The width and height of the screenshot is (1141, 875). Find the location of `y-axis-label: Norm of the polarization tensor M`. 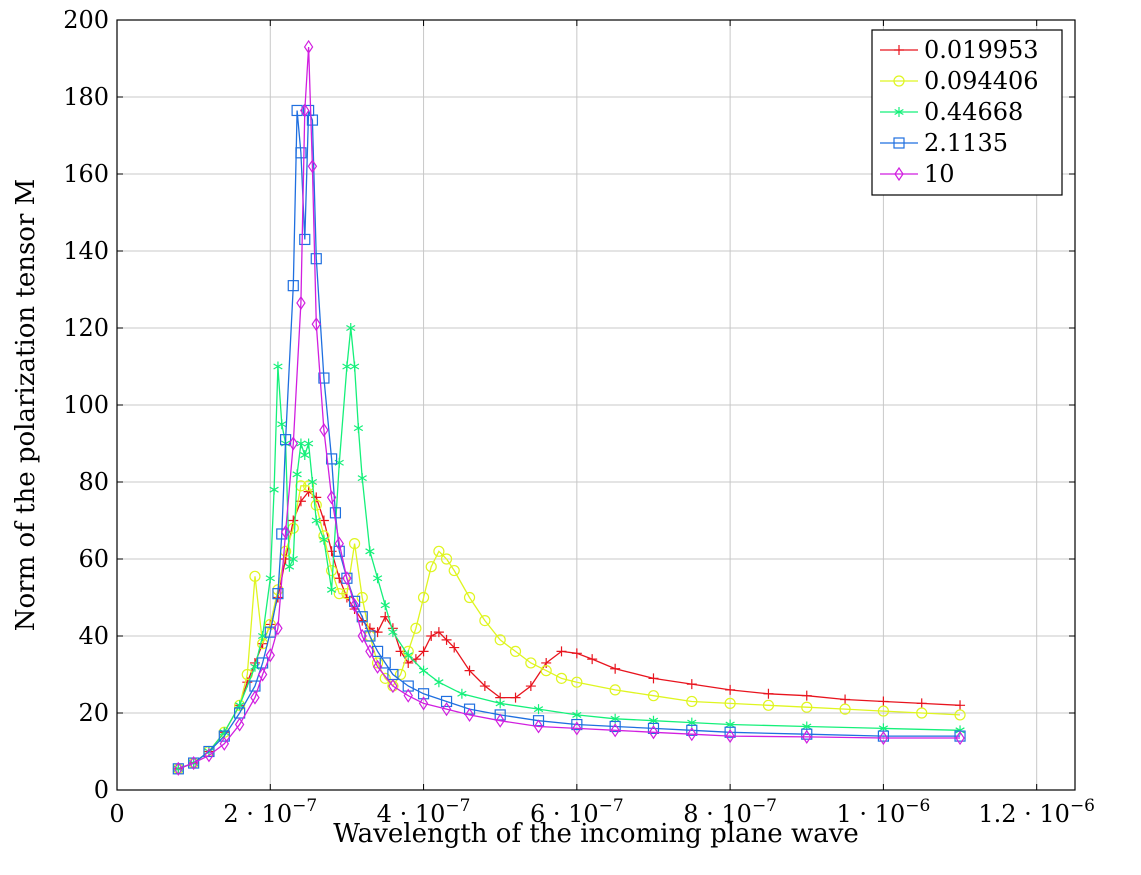

y-axis-label: Norm of the polarization tensor M is located at coordinates (26, 405).